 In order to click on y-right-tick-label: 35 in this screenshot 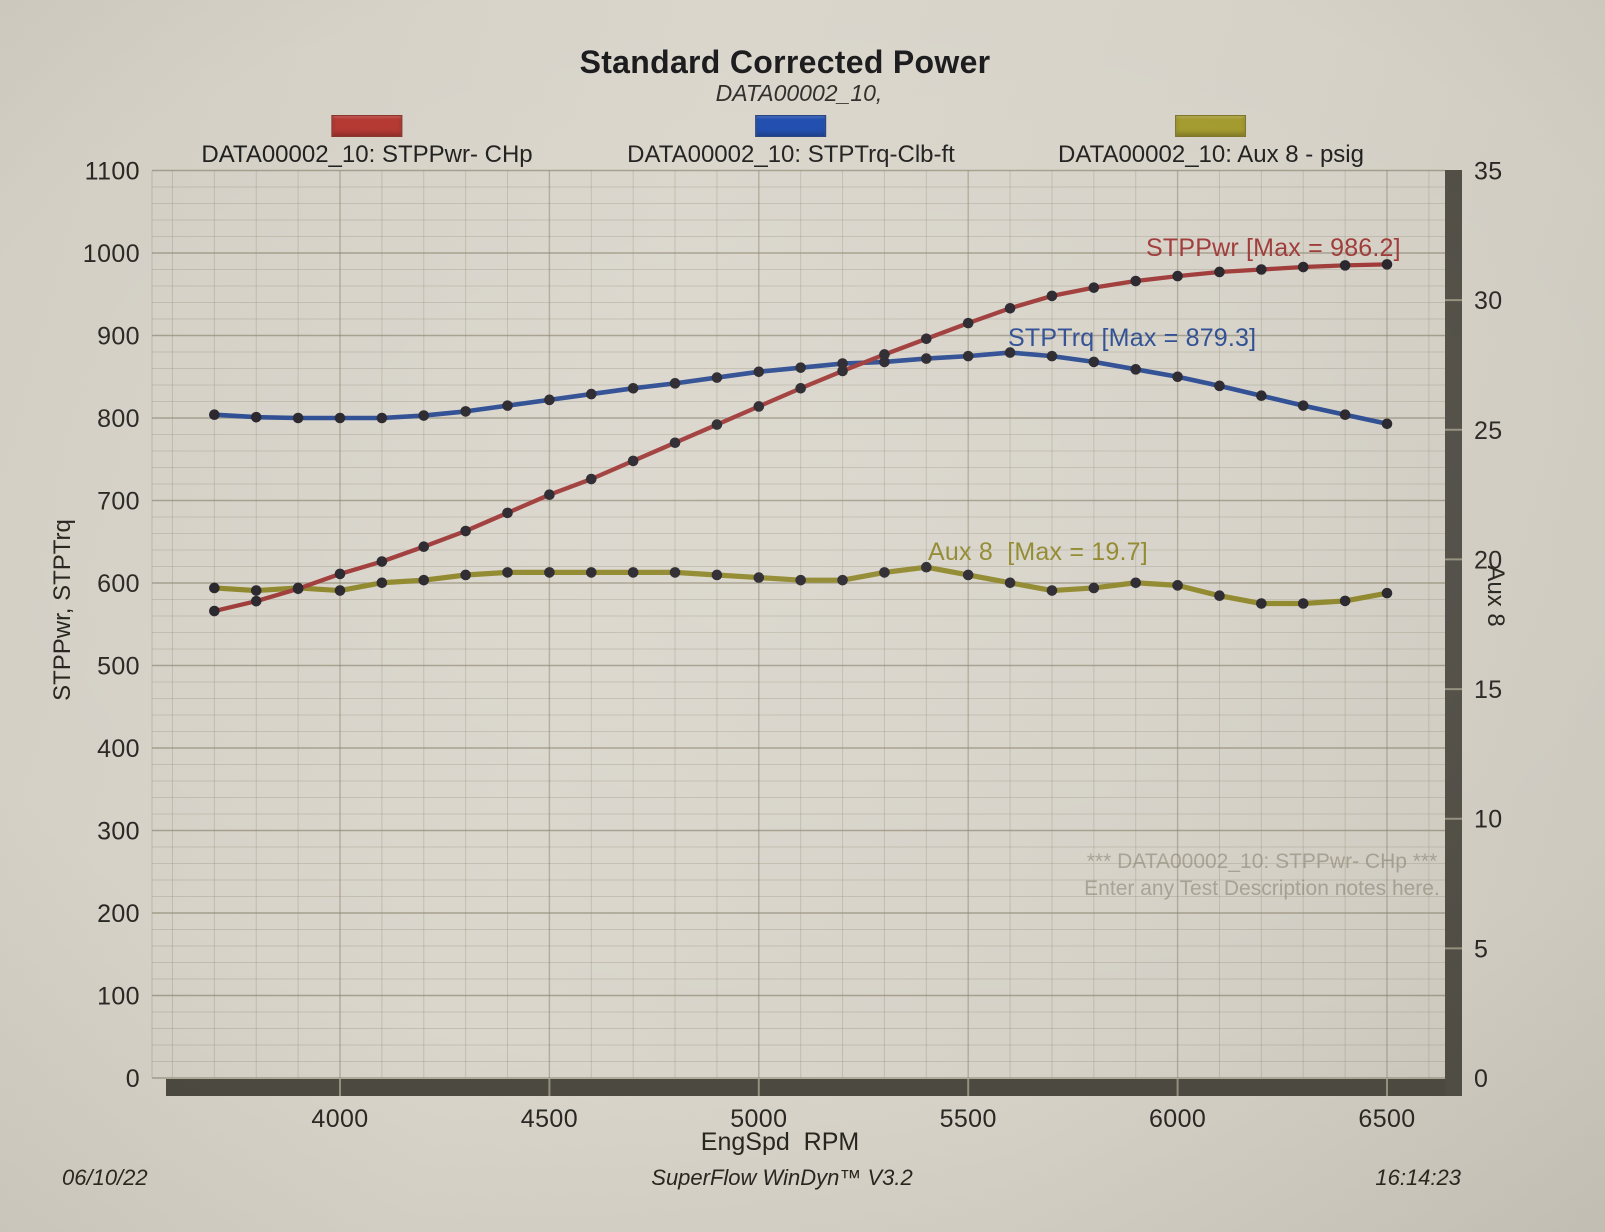, I will do `click(1488, 172)`.